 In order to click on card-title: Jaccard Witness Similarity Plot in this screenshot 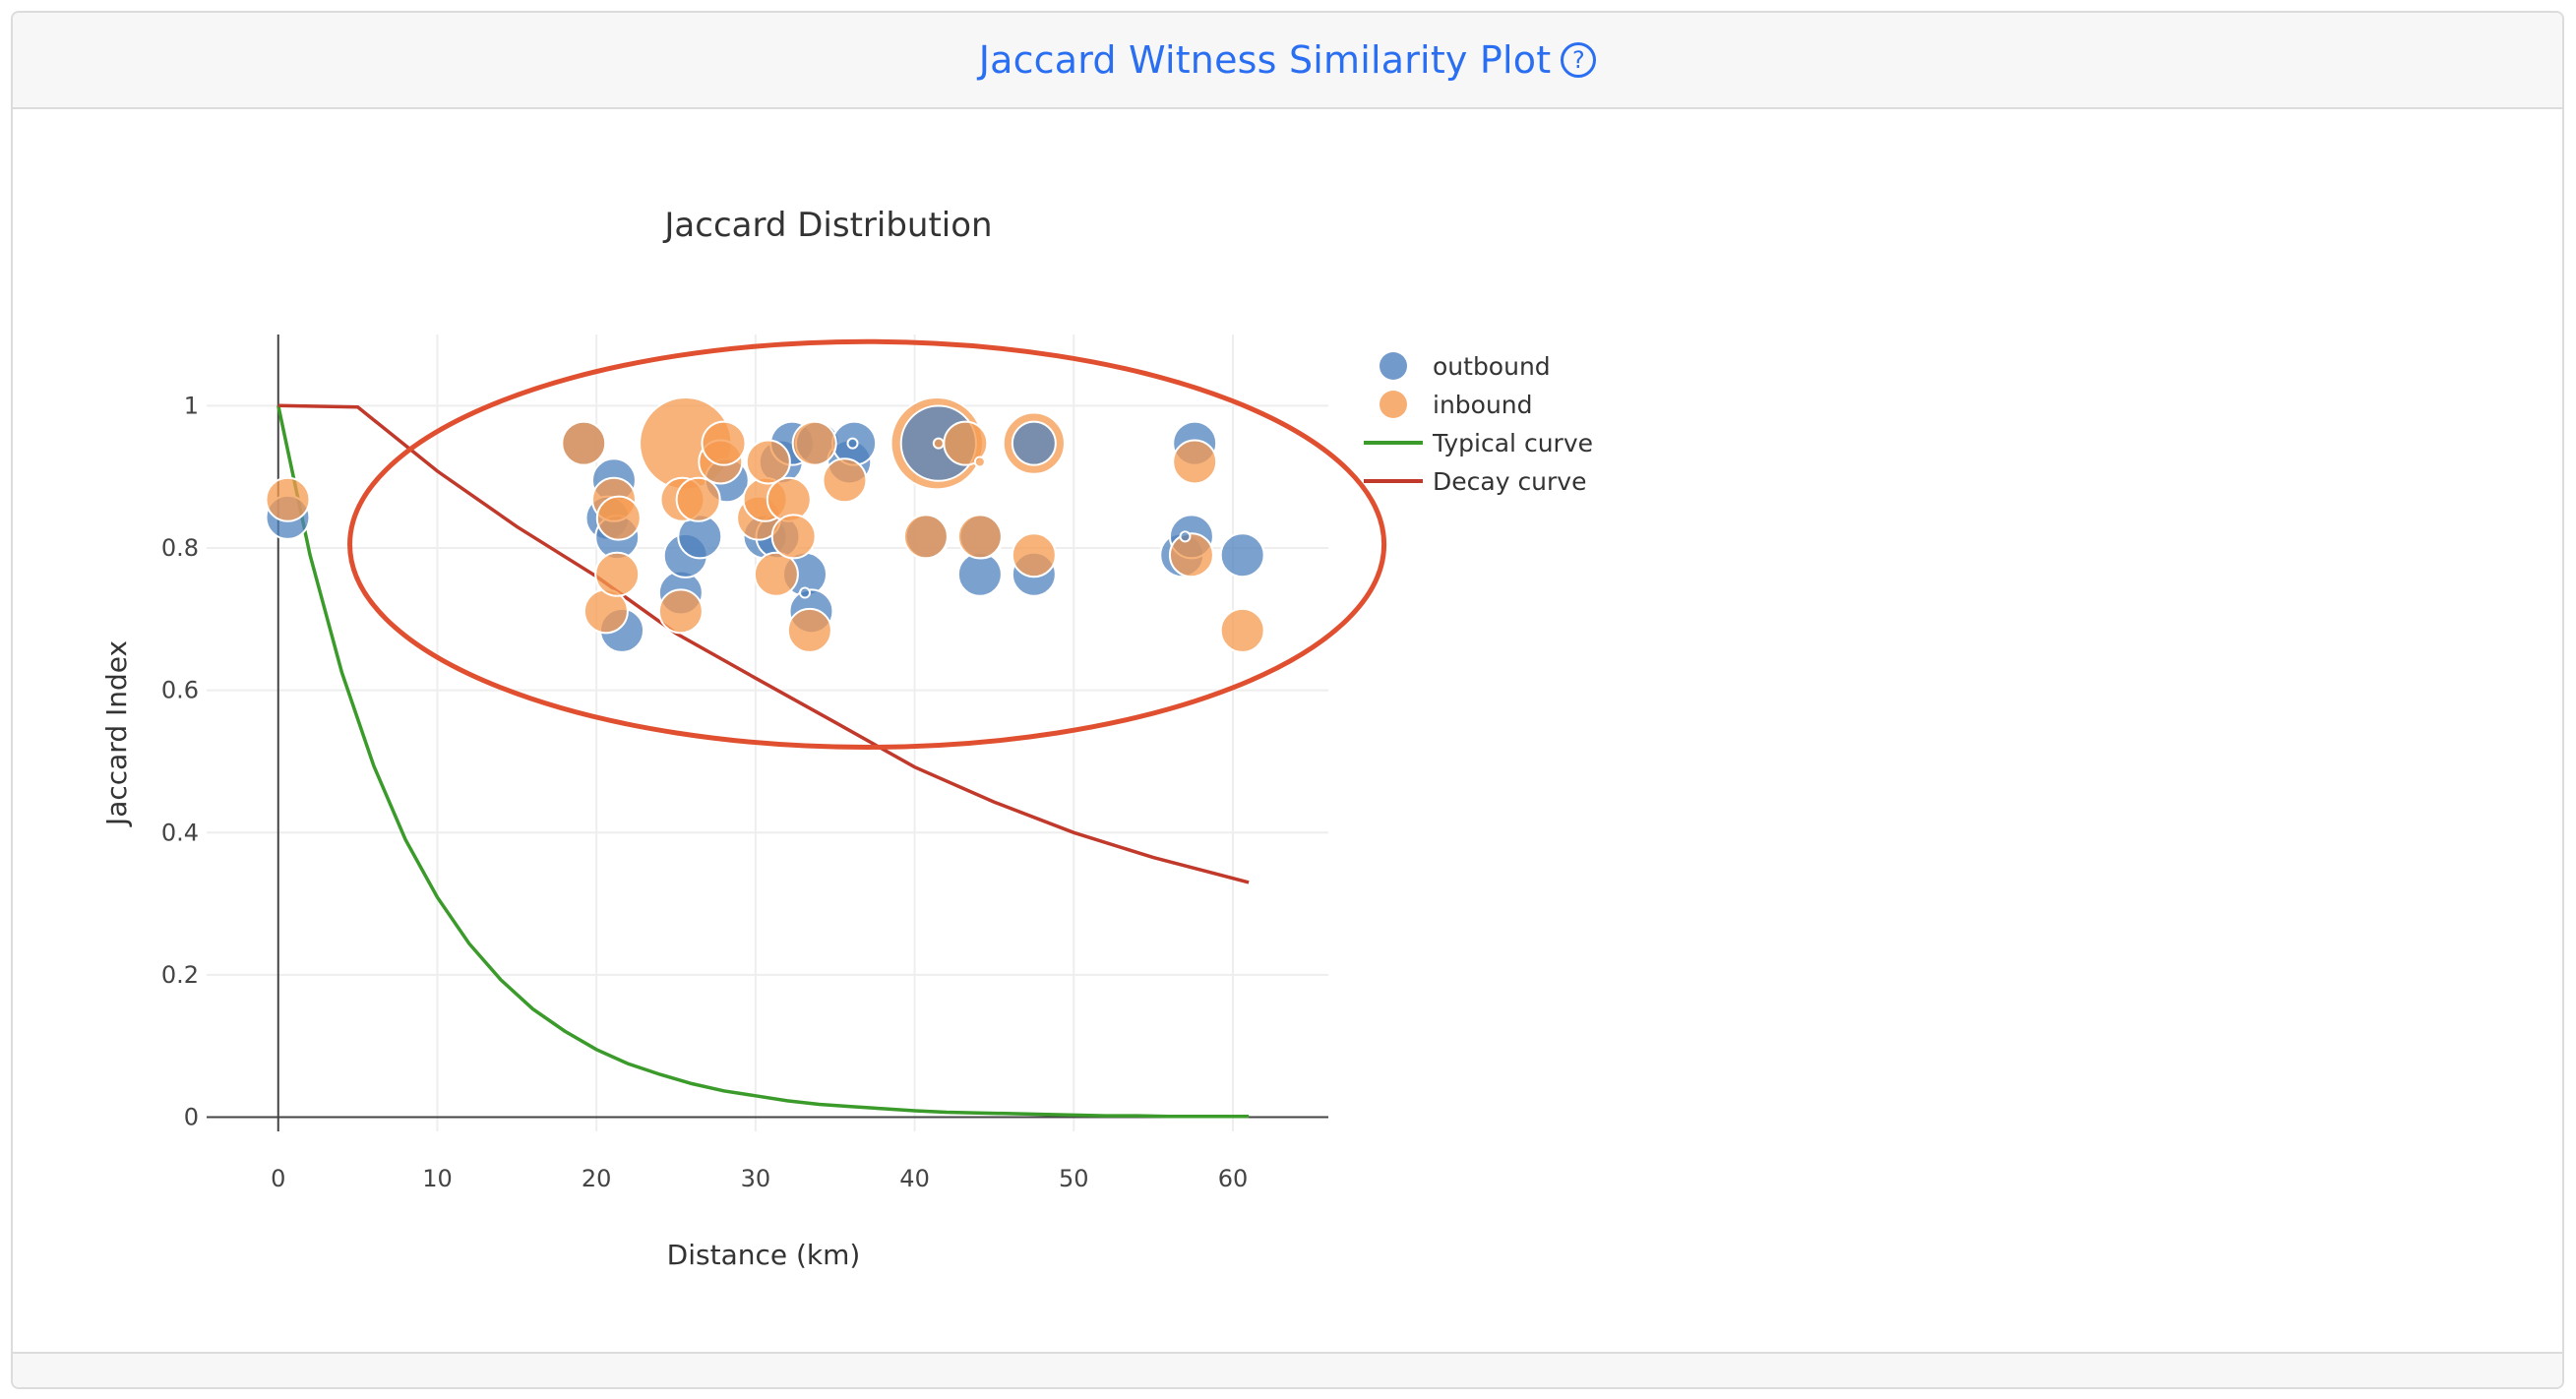, I will do `click(1265, 60)`.